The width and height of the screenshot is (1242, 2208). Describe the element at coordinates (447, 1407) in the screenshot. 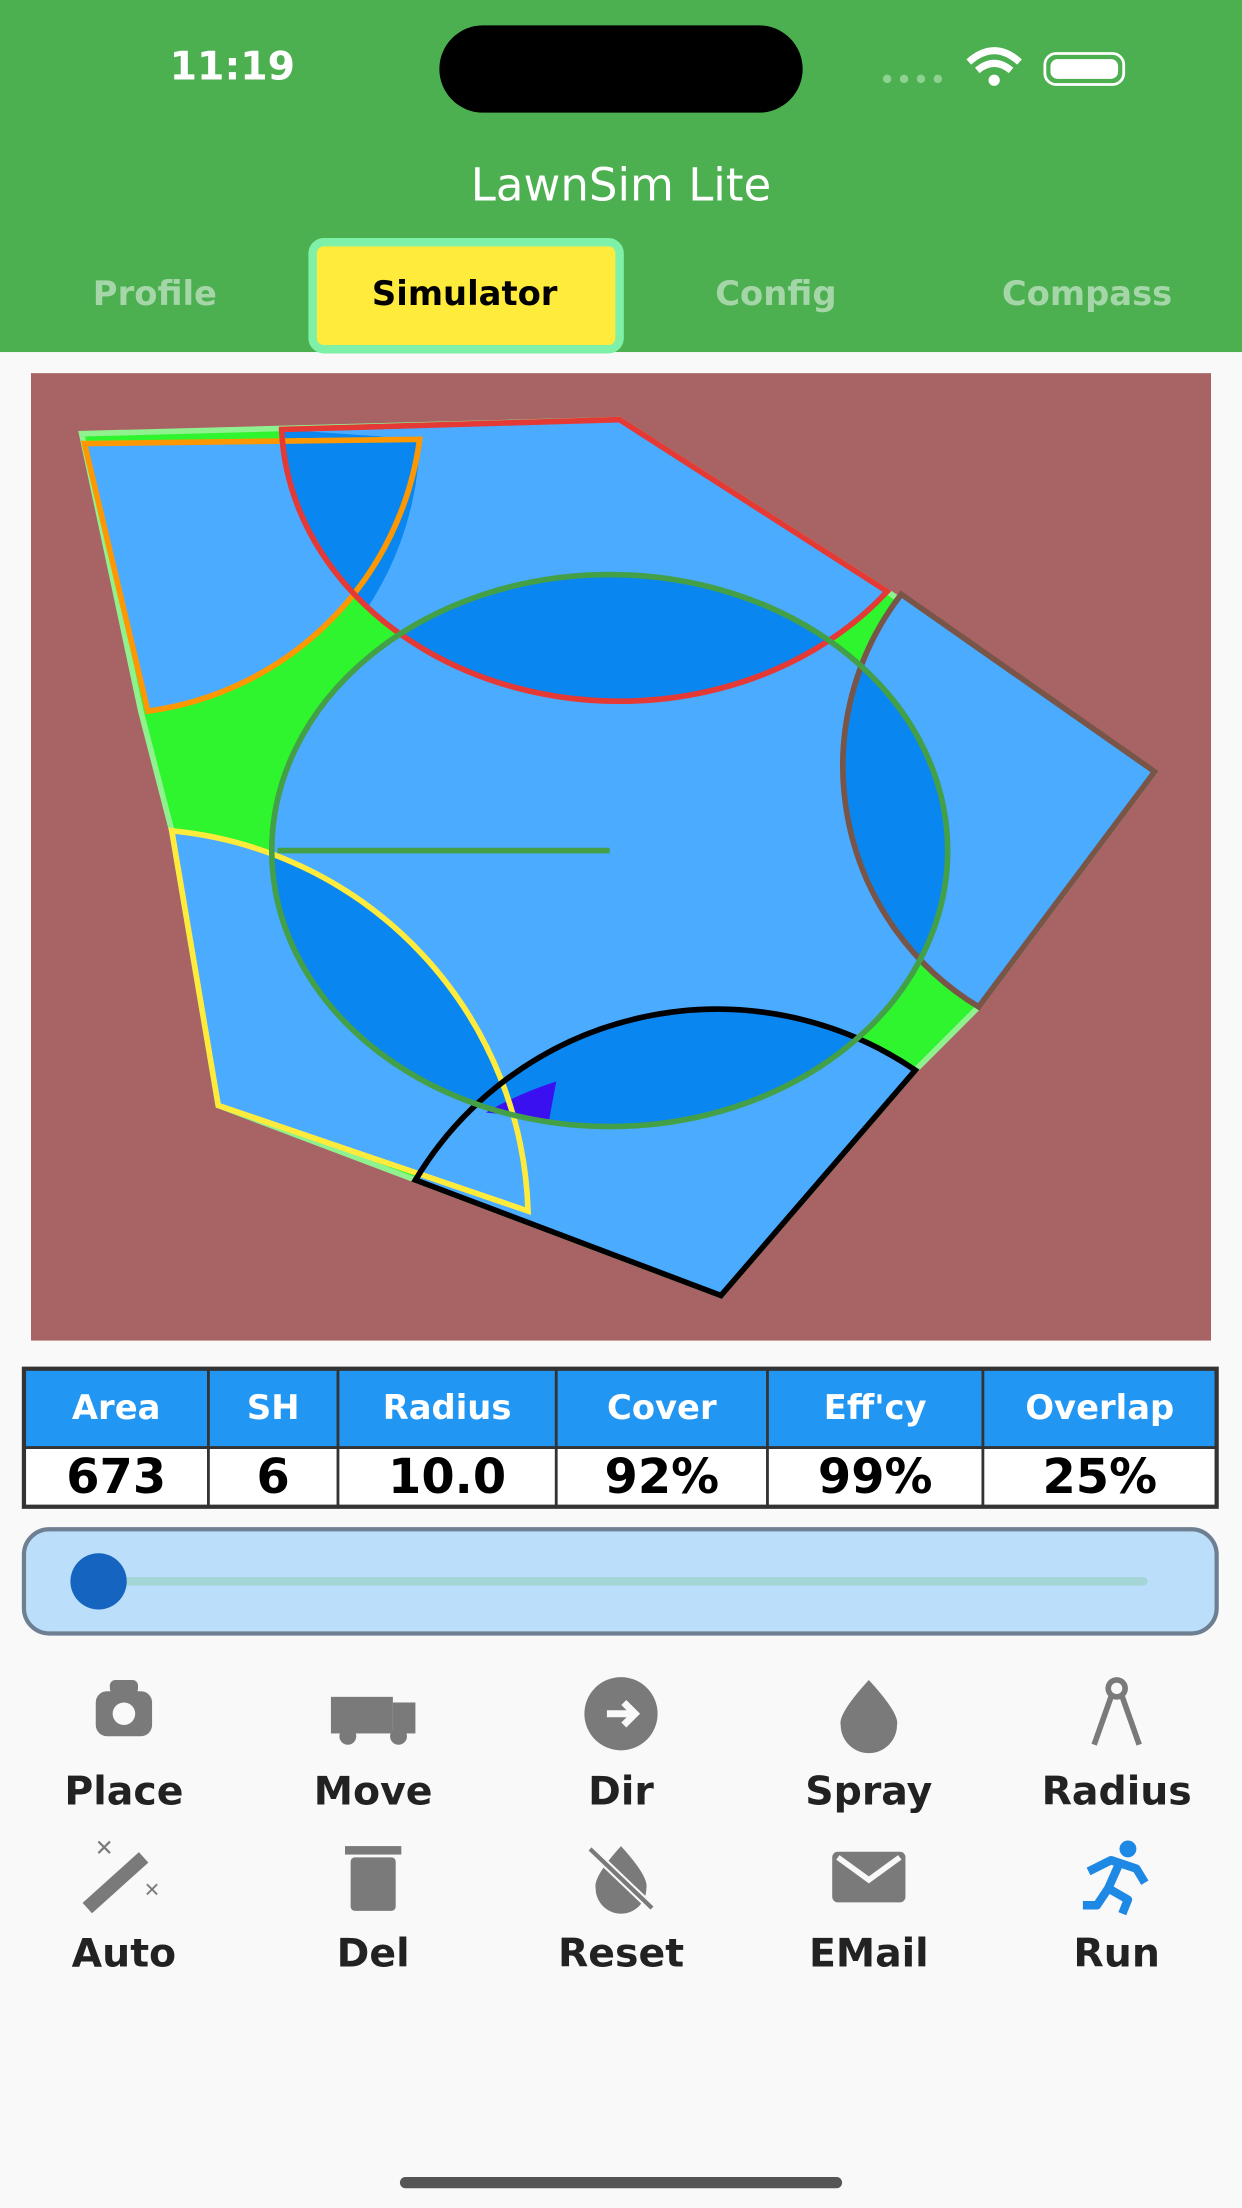

I see `column-header: Radius` at that location.